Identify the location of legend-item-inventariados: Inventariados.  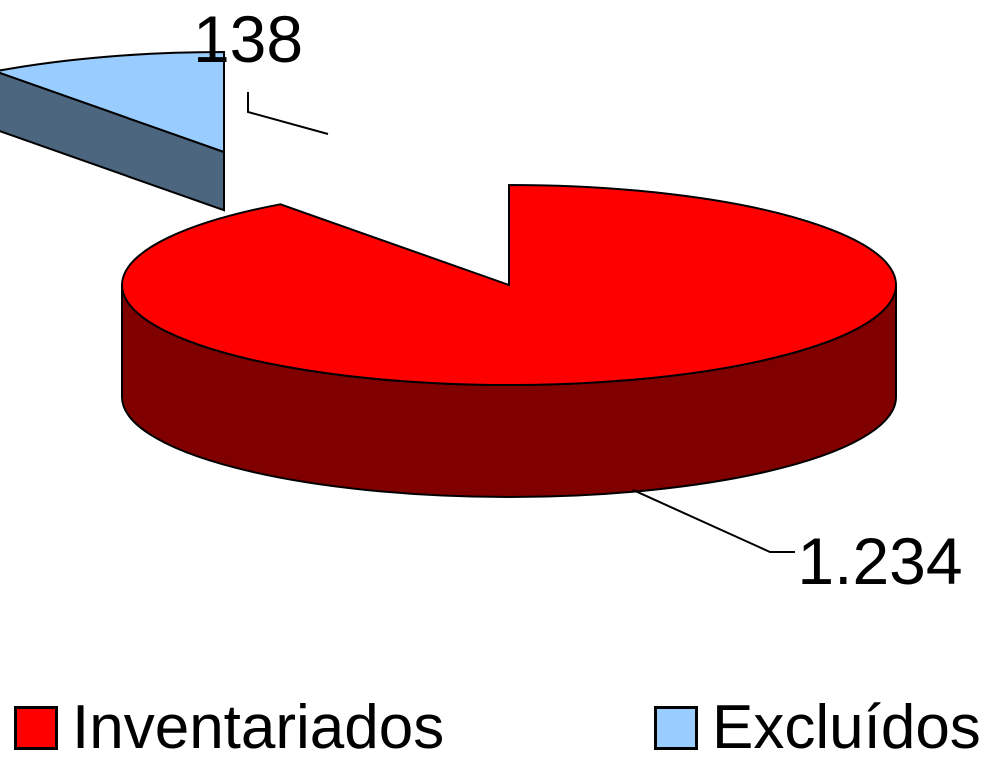
(229, 727).